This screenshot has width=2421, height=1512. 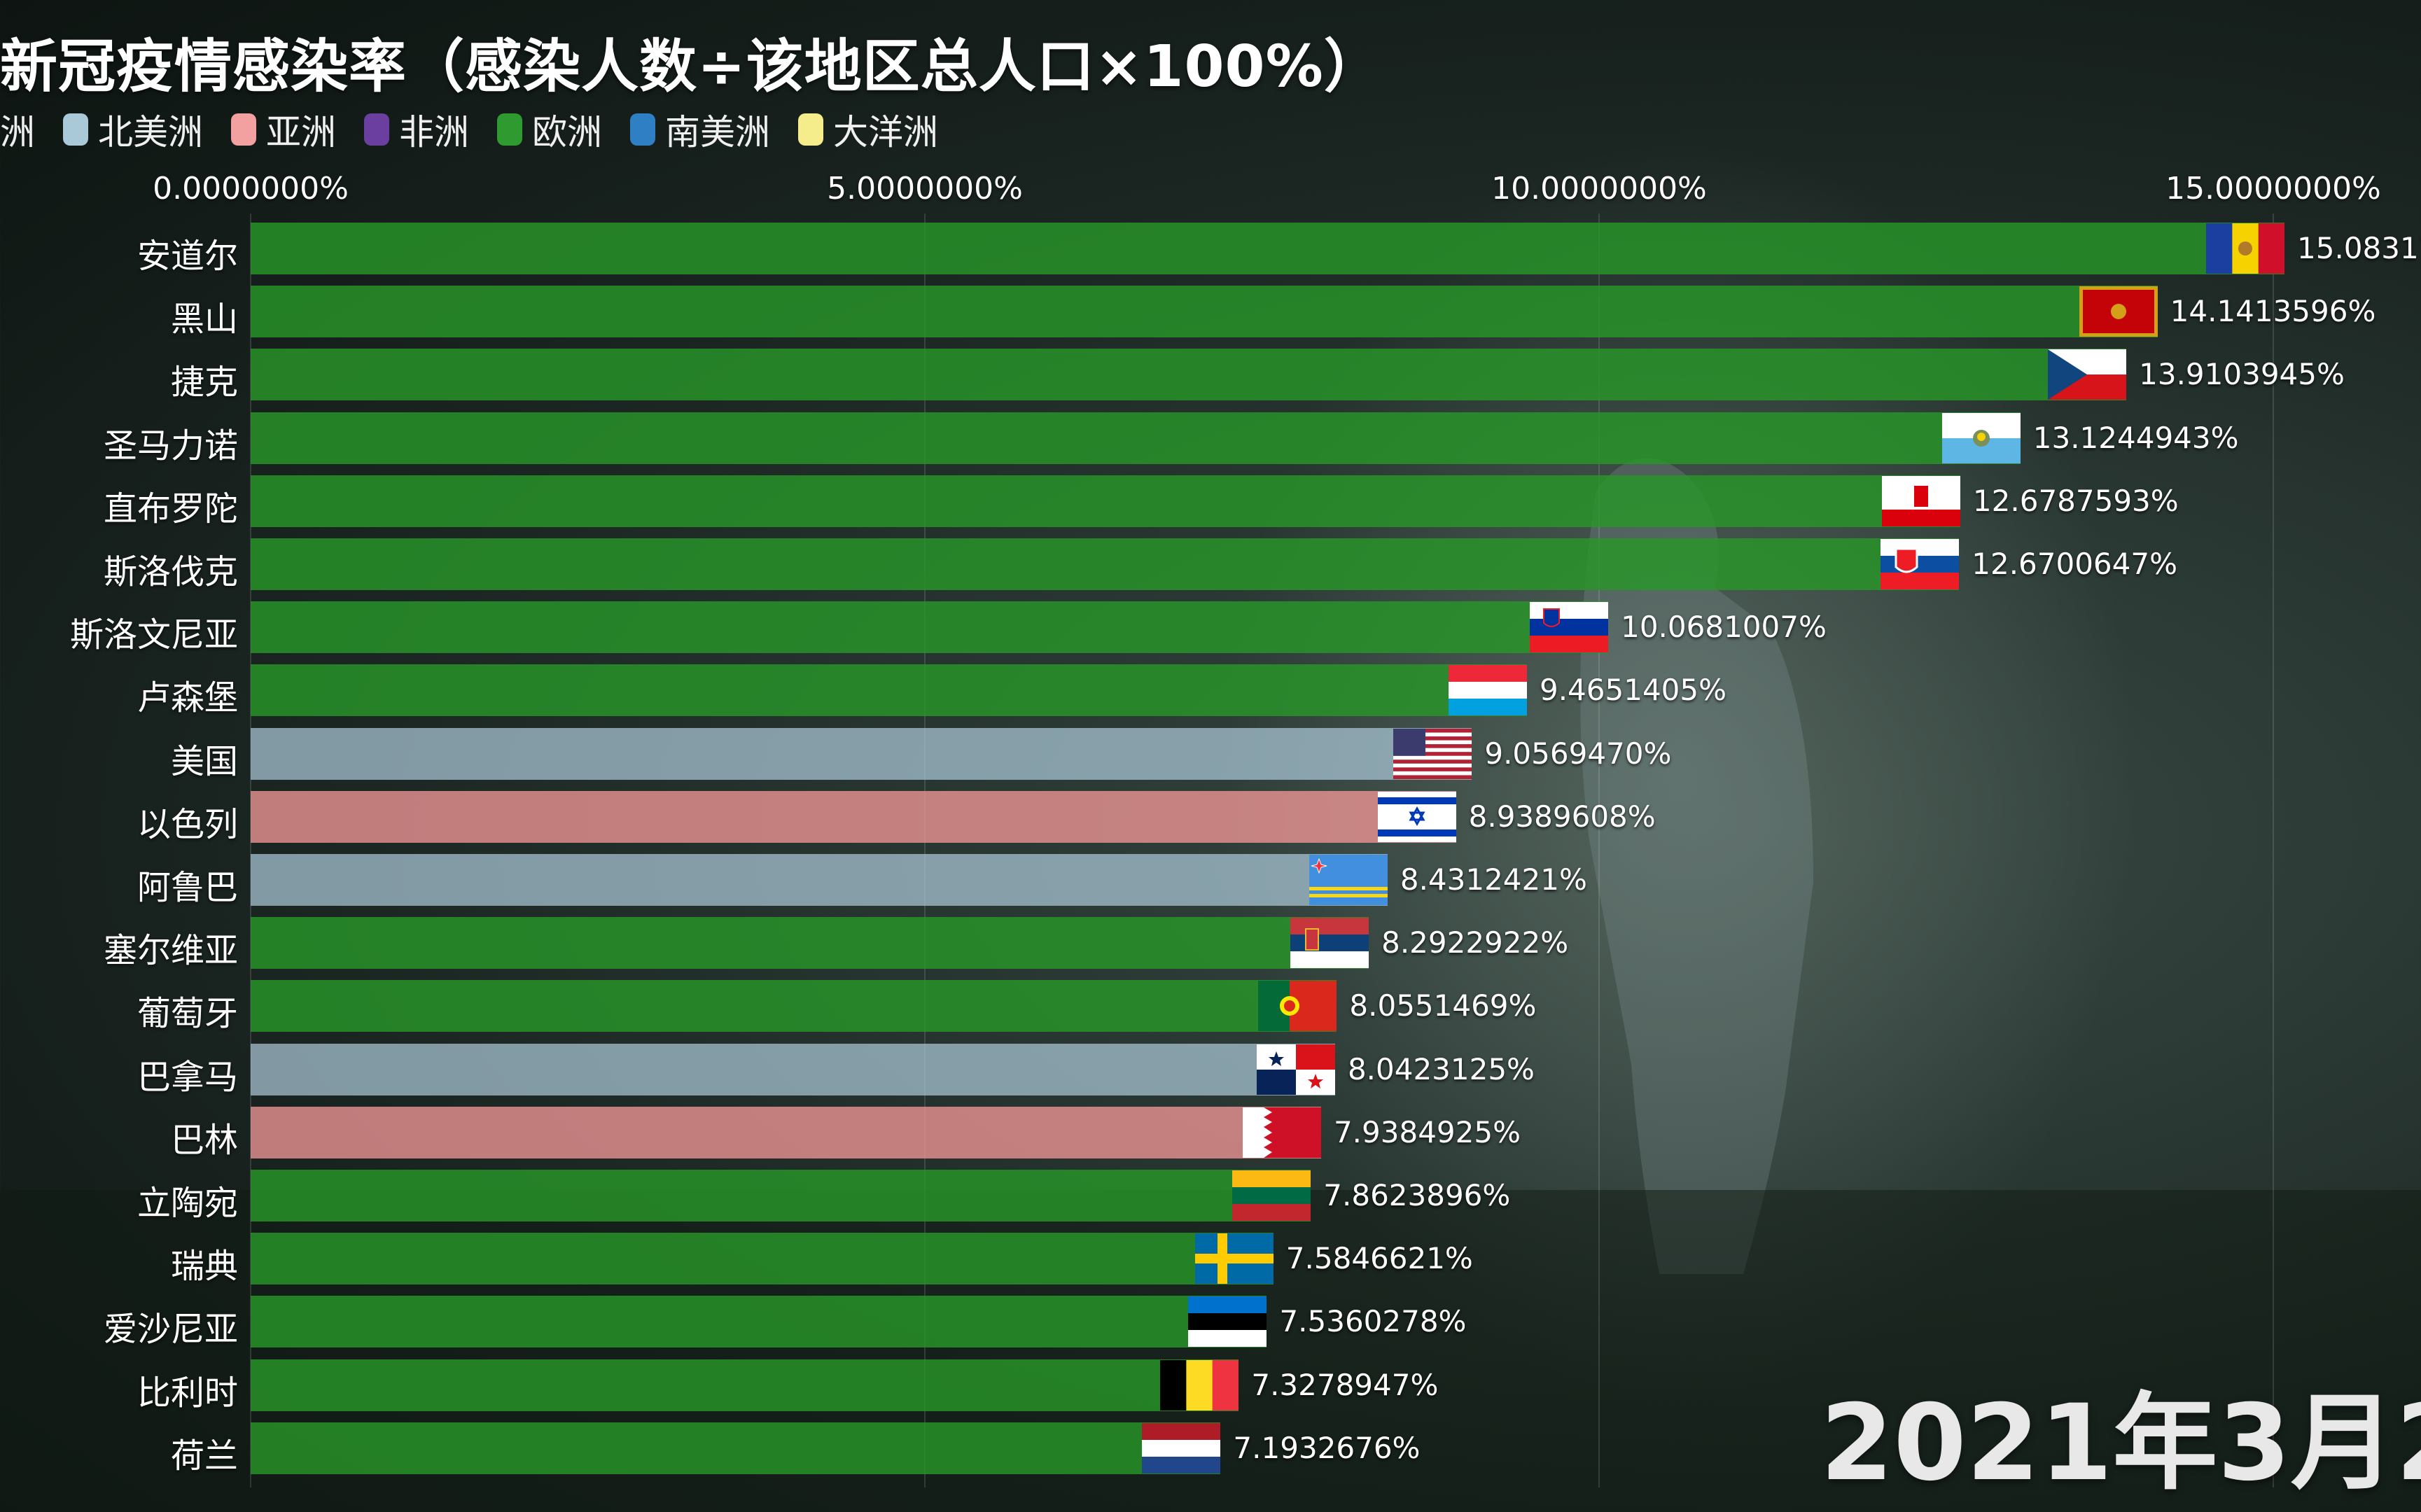 I want to click on category-label: 爱沙尼亚, so click(x=171, y=1330).